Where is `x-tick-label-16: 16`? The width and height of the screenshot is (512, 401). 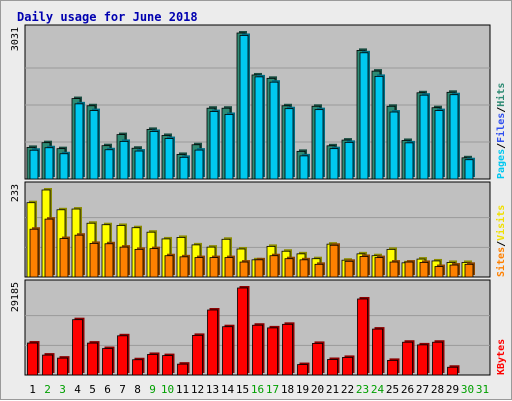
x-tick-label-16: 16 is located at coordinates (257, 389).